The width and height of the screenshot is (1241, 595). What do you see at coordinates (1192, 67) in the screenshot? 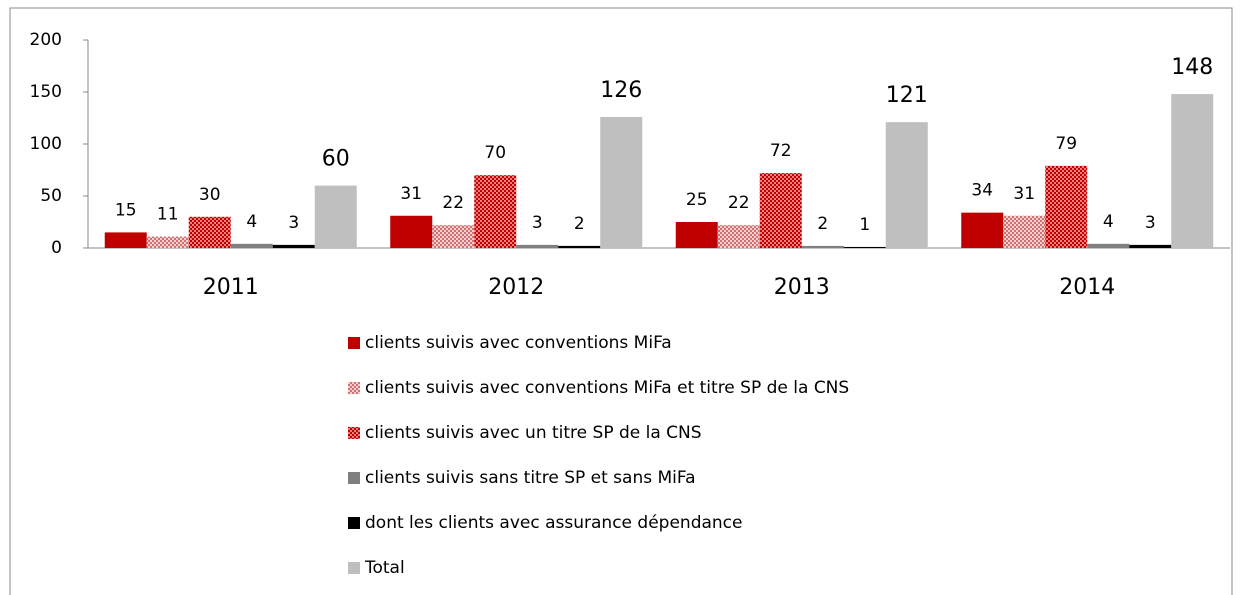
I see `data-label: 148` at bounding box center [1192, 67].